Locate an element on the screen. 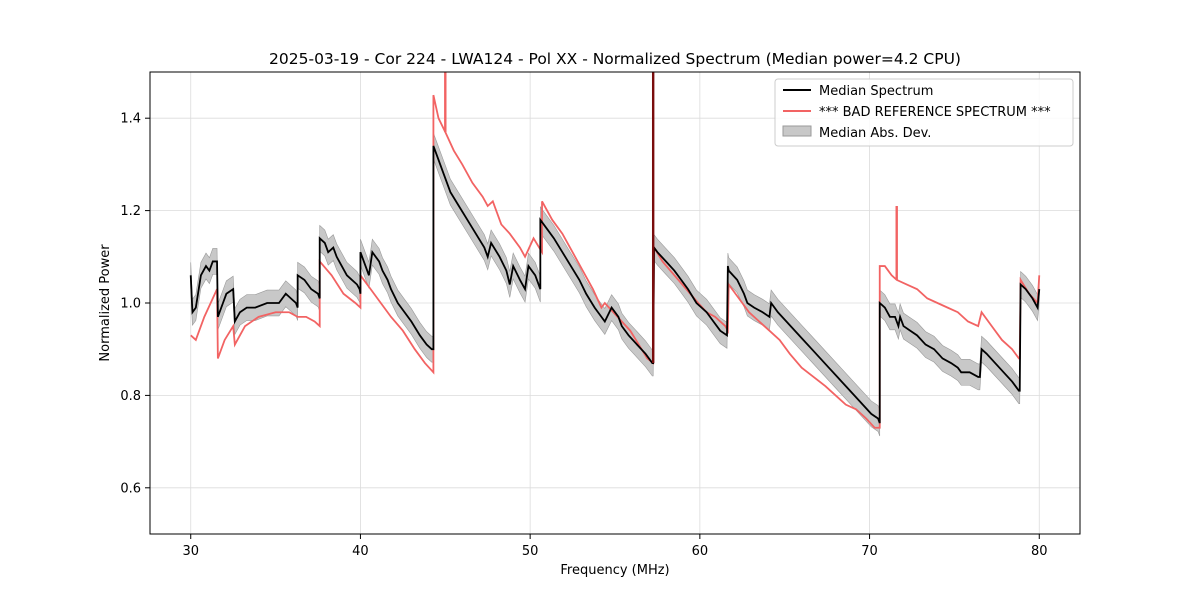 This screenshot has height=600, width=1200. legend-frame is located at coordinates (924, 112).